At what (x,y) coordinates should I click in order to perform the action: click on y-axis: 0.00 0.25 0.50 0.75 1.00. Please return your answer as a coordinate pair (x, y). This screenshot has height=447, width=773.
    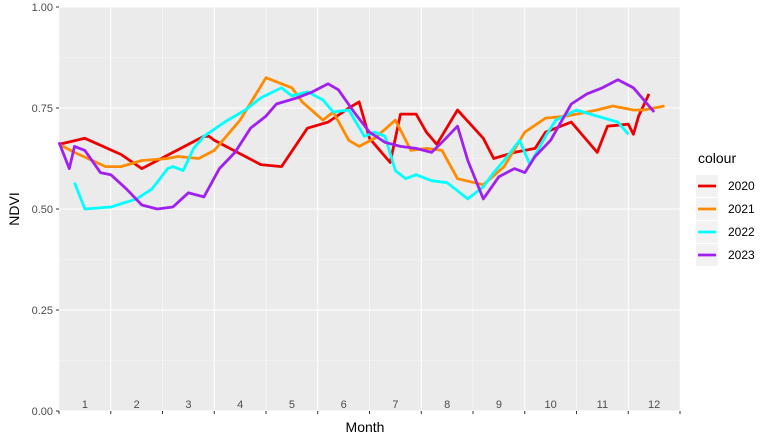
    Looking at the image, I should click on (45, 210).